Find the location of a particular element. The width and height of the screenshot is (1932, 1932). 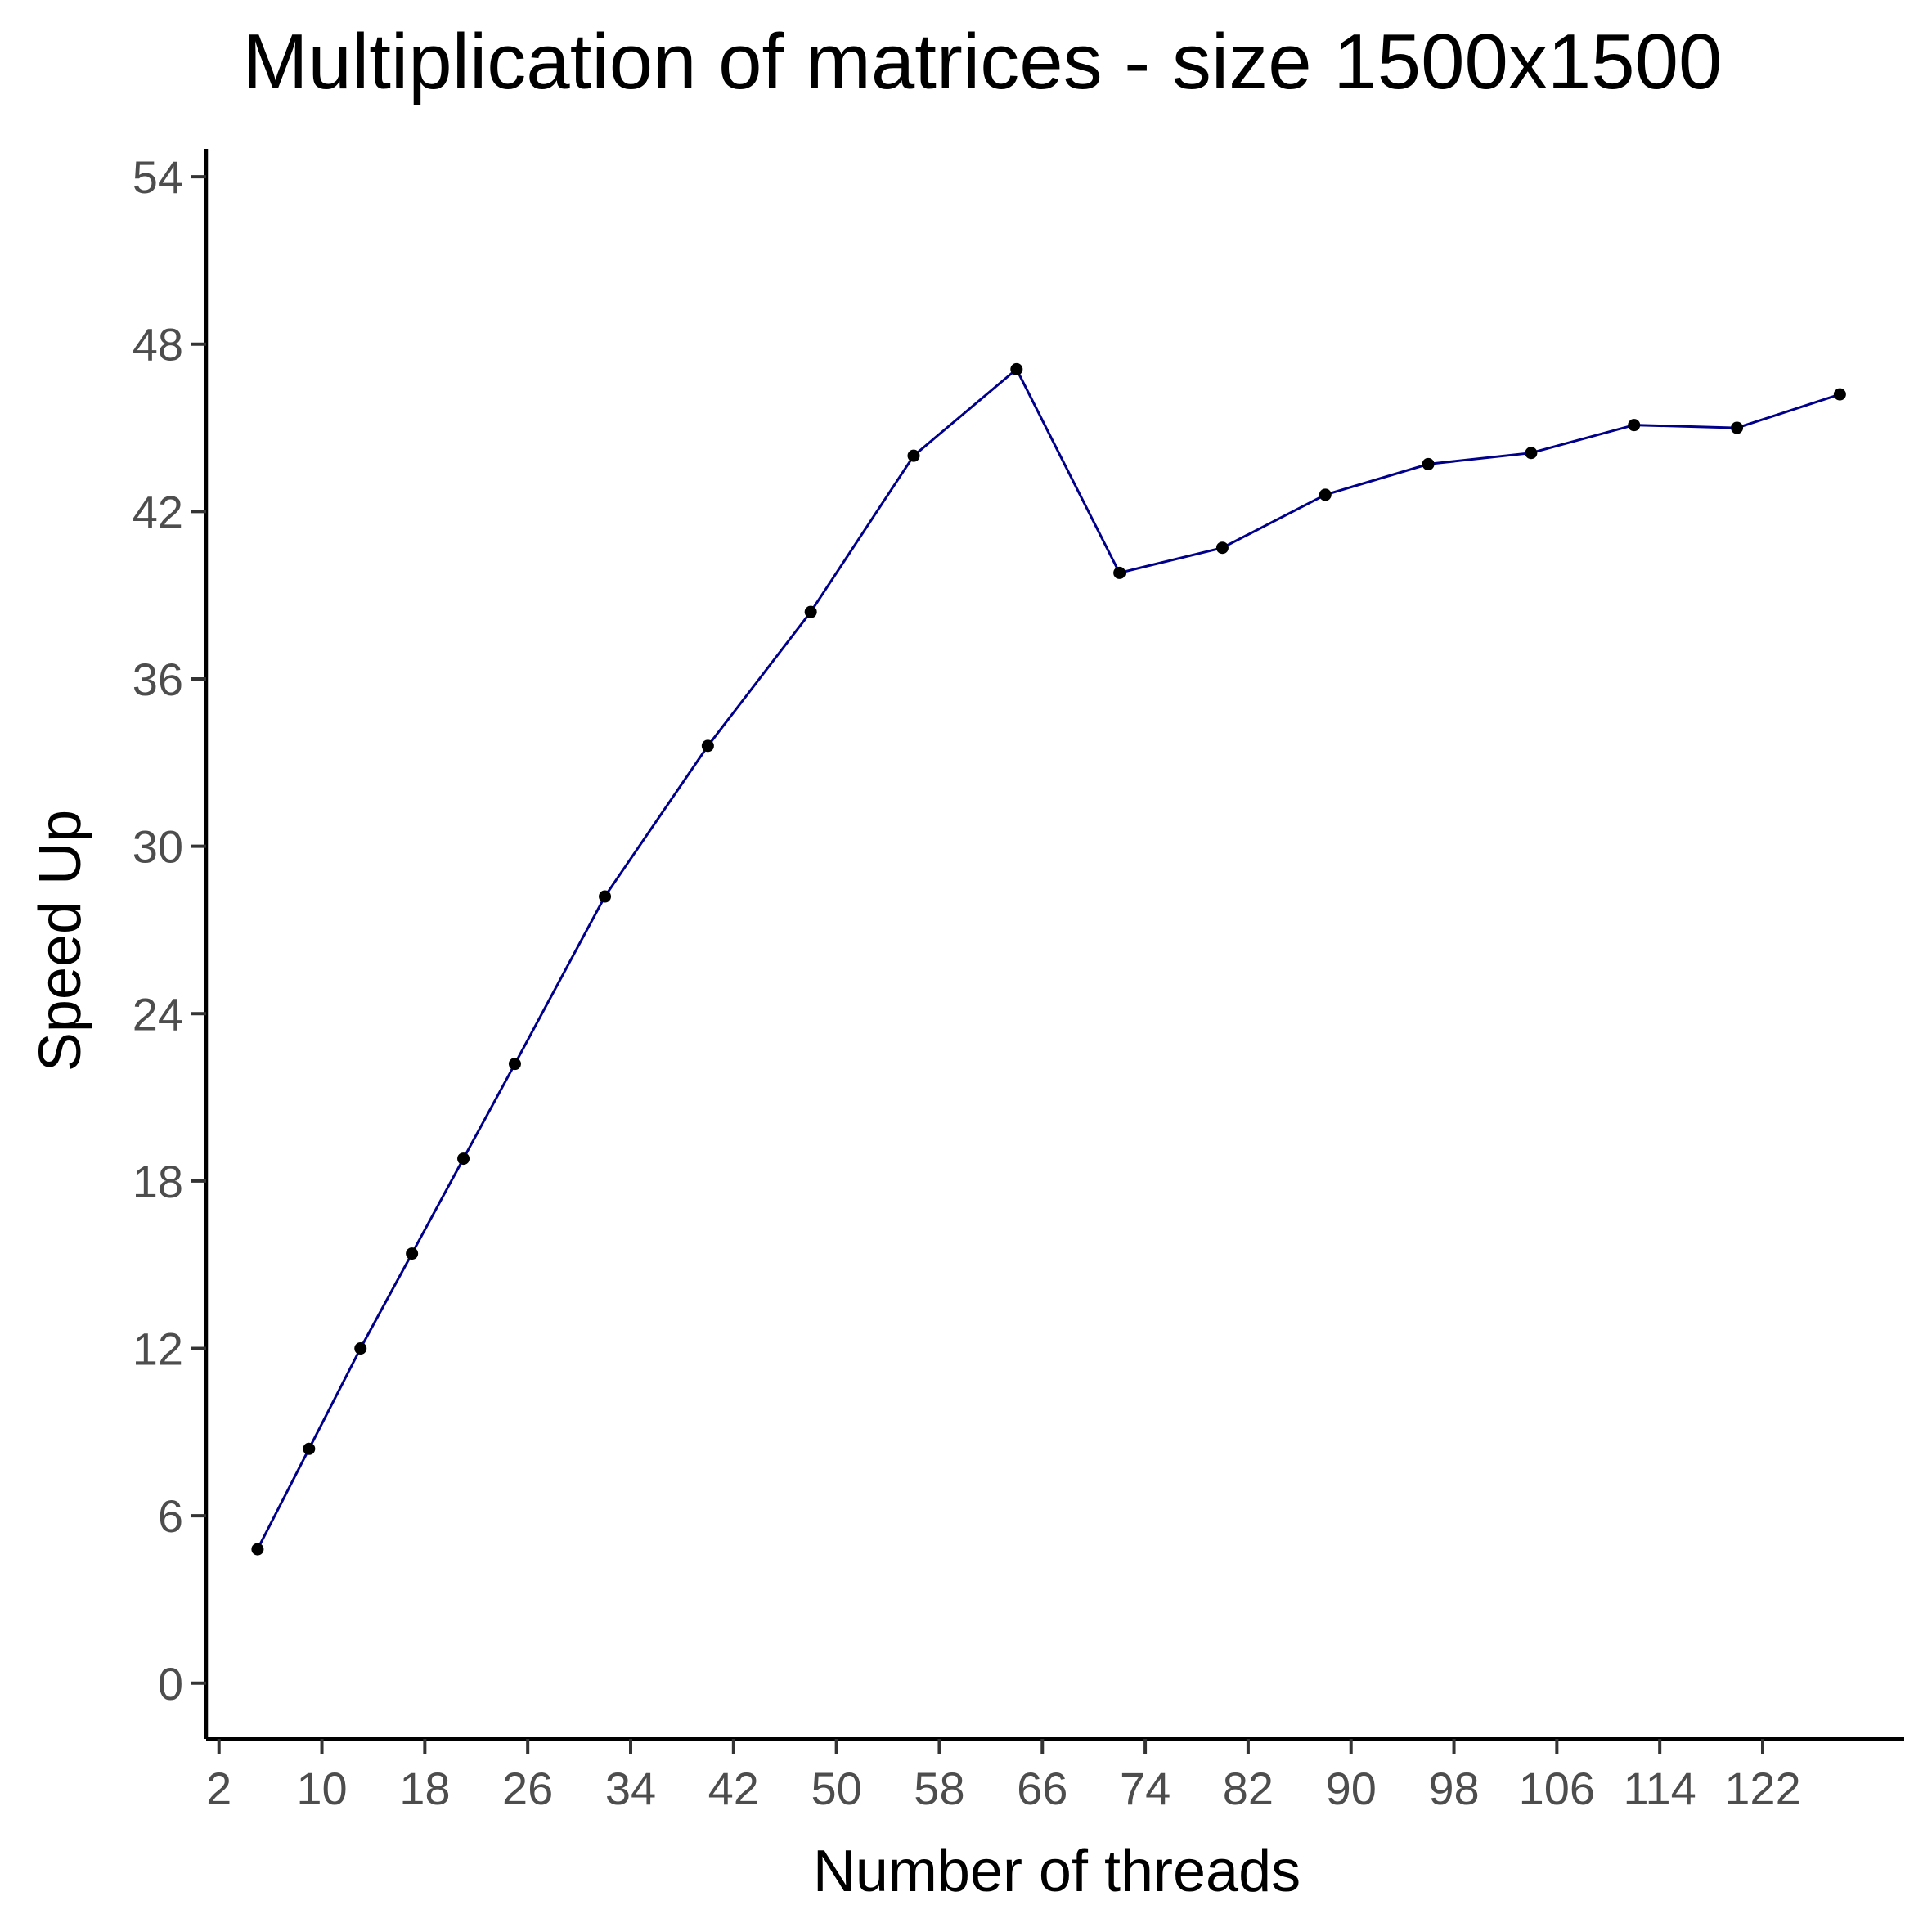

y-tick-label: 6 is located at coordinates (171, 1516).